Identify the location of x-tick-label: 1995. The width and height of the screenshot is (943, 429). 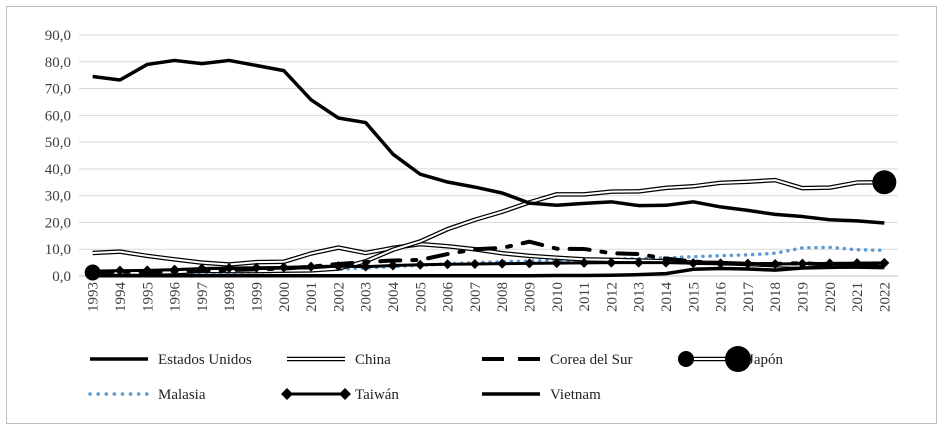
(148, 297).